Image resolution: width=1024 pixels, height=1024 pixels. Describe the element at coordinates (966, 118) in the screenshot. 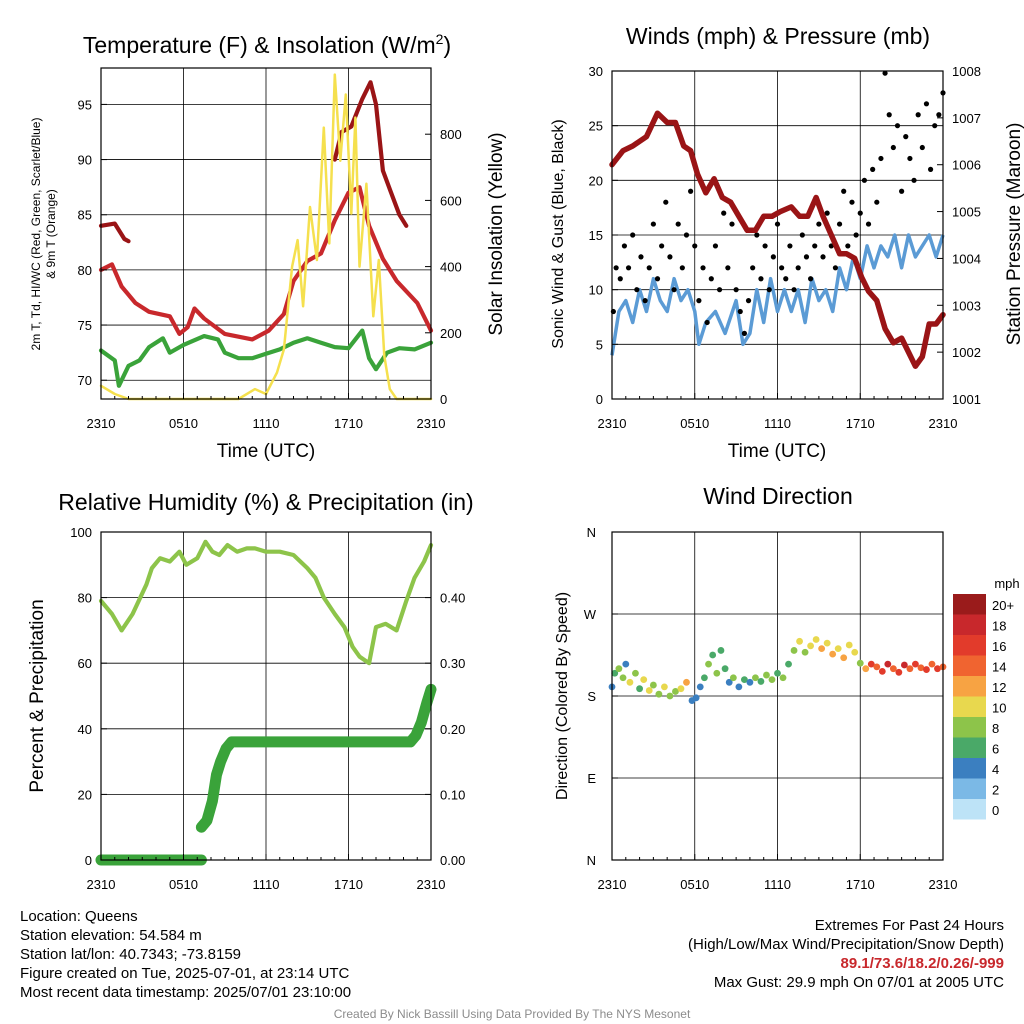

I see `y2-tick-label: 1007` at that location.